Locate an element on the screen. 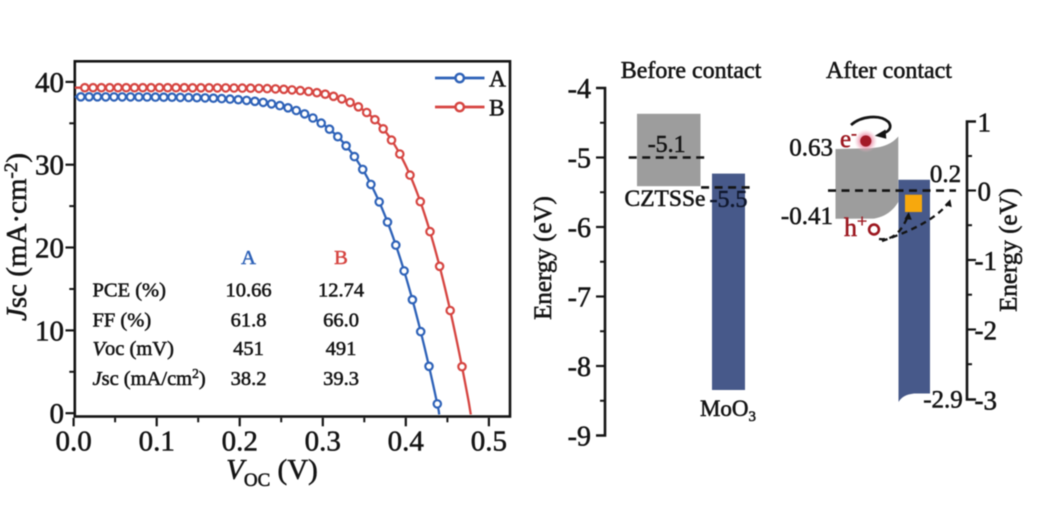  svg-text: -4 is located at coordinates (579, 89).